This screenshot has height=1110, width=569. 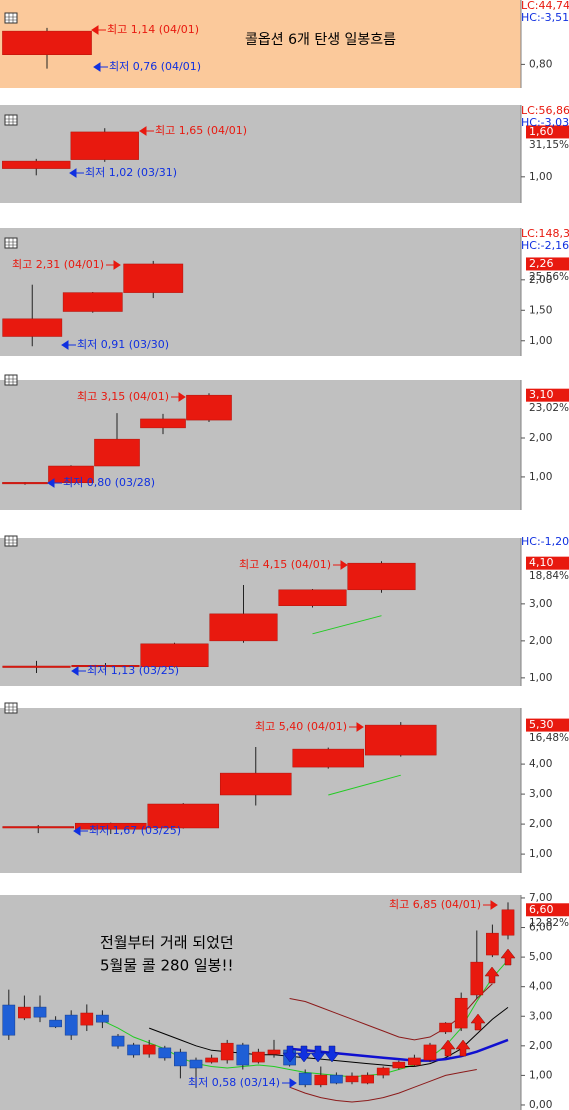 What do you see at coordinates (285, 564) in the screenshot?
I see `annotation: 최고 4,15 (04/01)` at bounding box center [285, 564].